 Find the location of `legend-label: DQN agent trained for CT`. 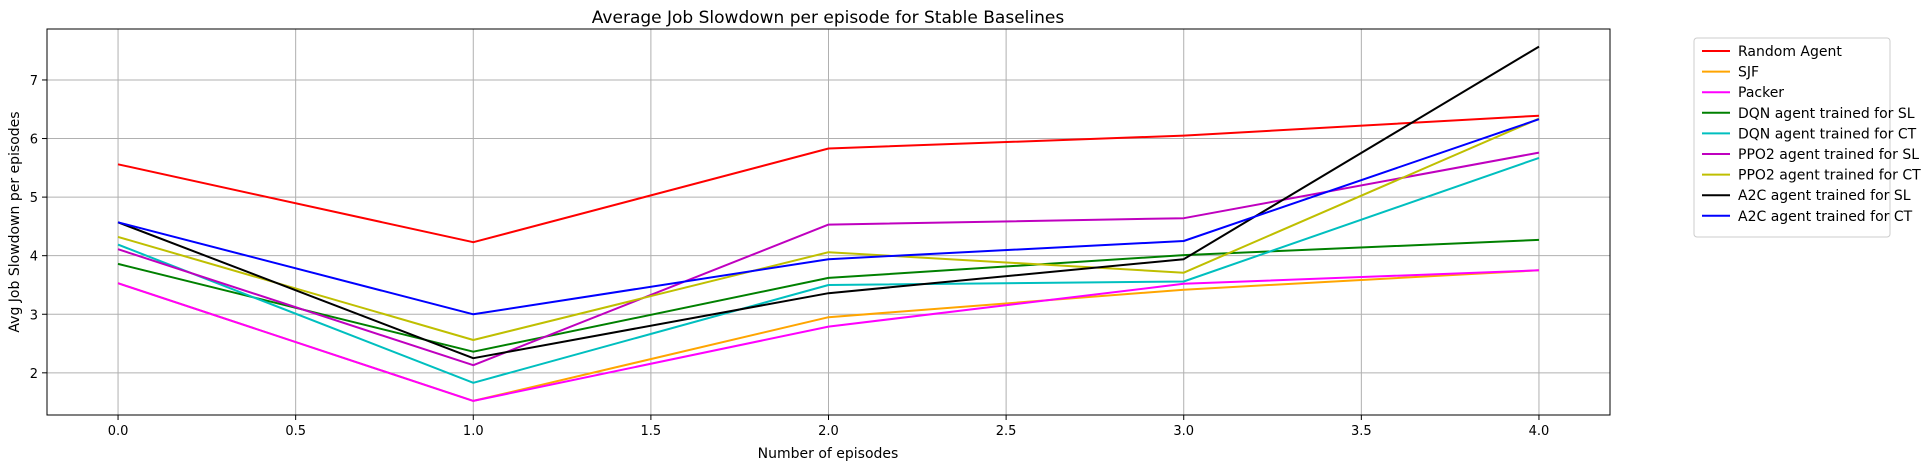

legend-label: DQN agent trained for CT is located at coordinates (1827, 134).